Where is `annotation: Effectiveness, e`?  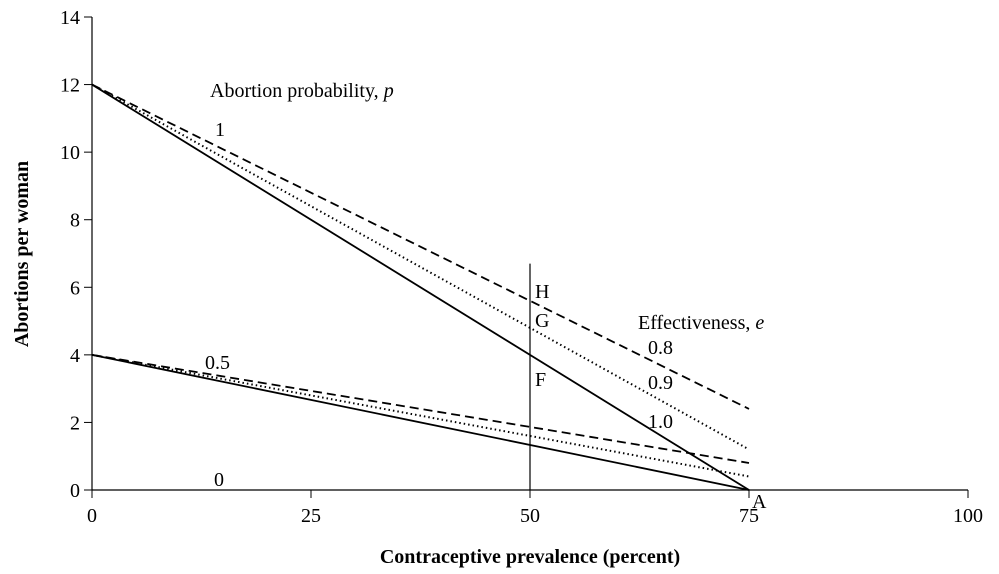 annotation: Effectiveness, e is located at coordinates (701, 323).